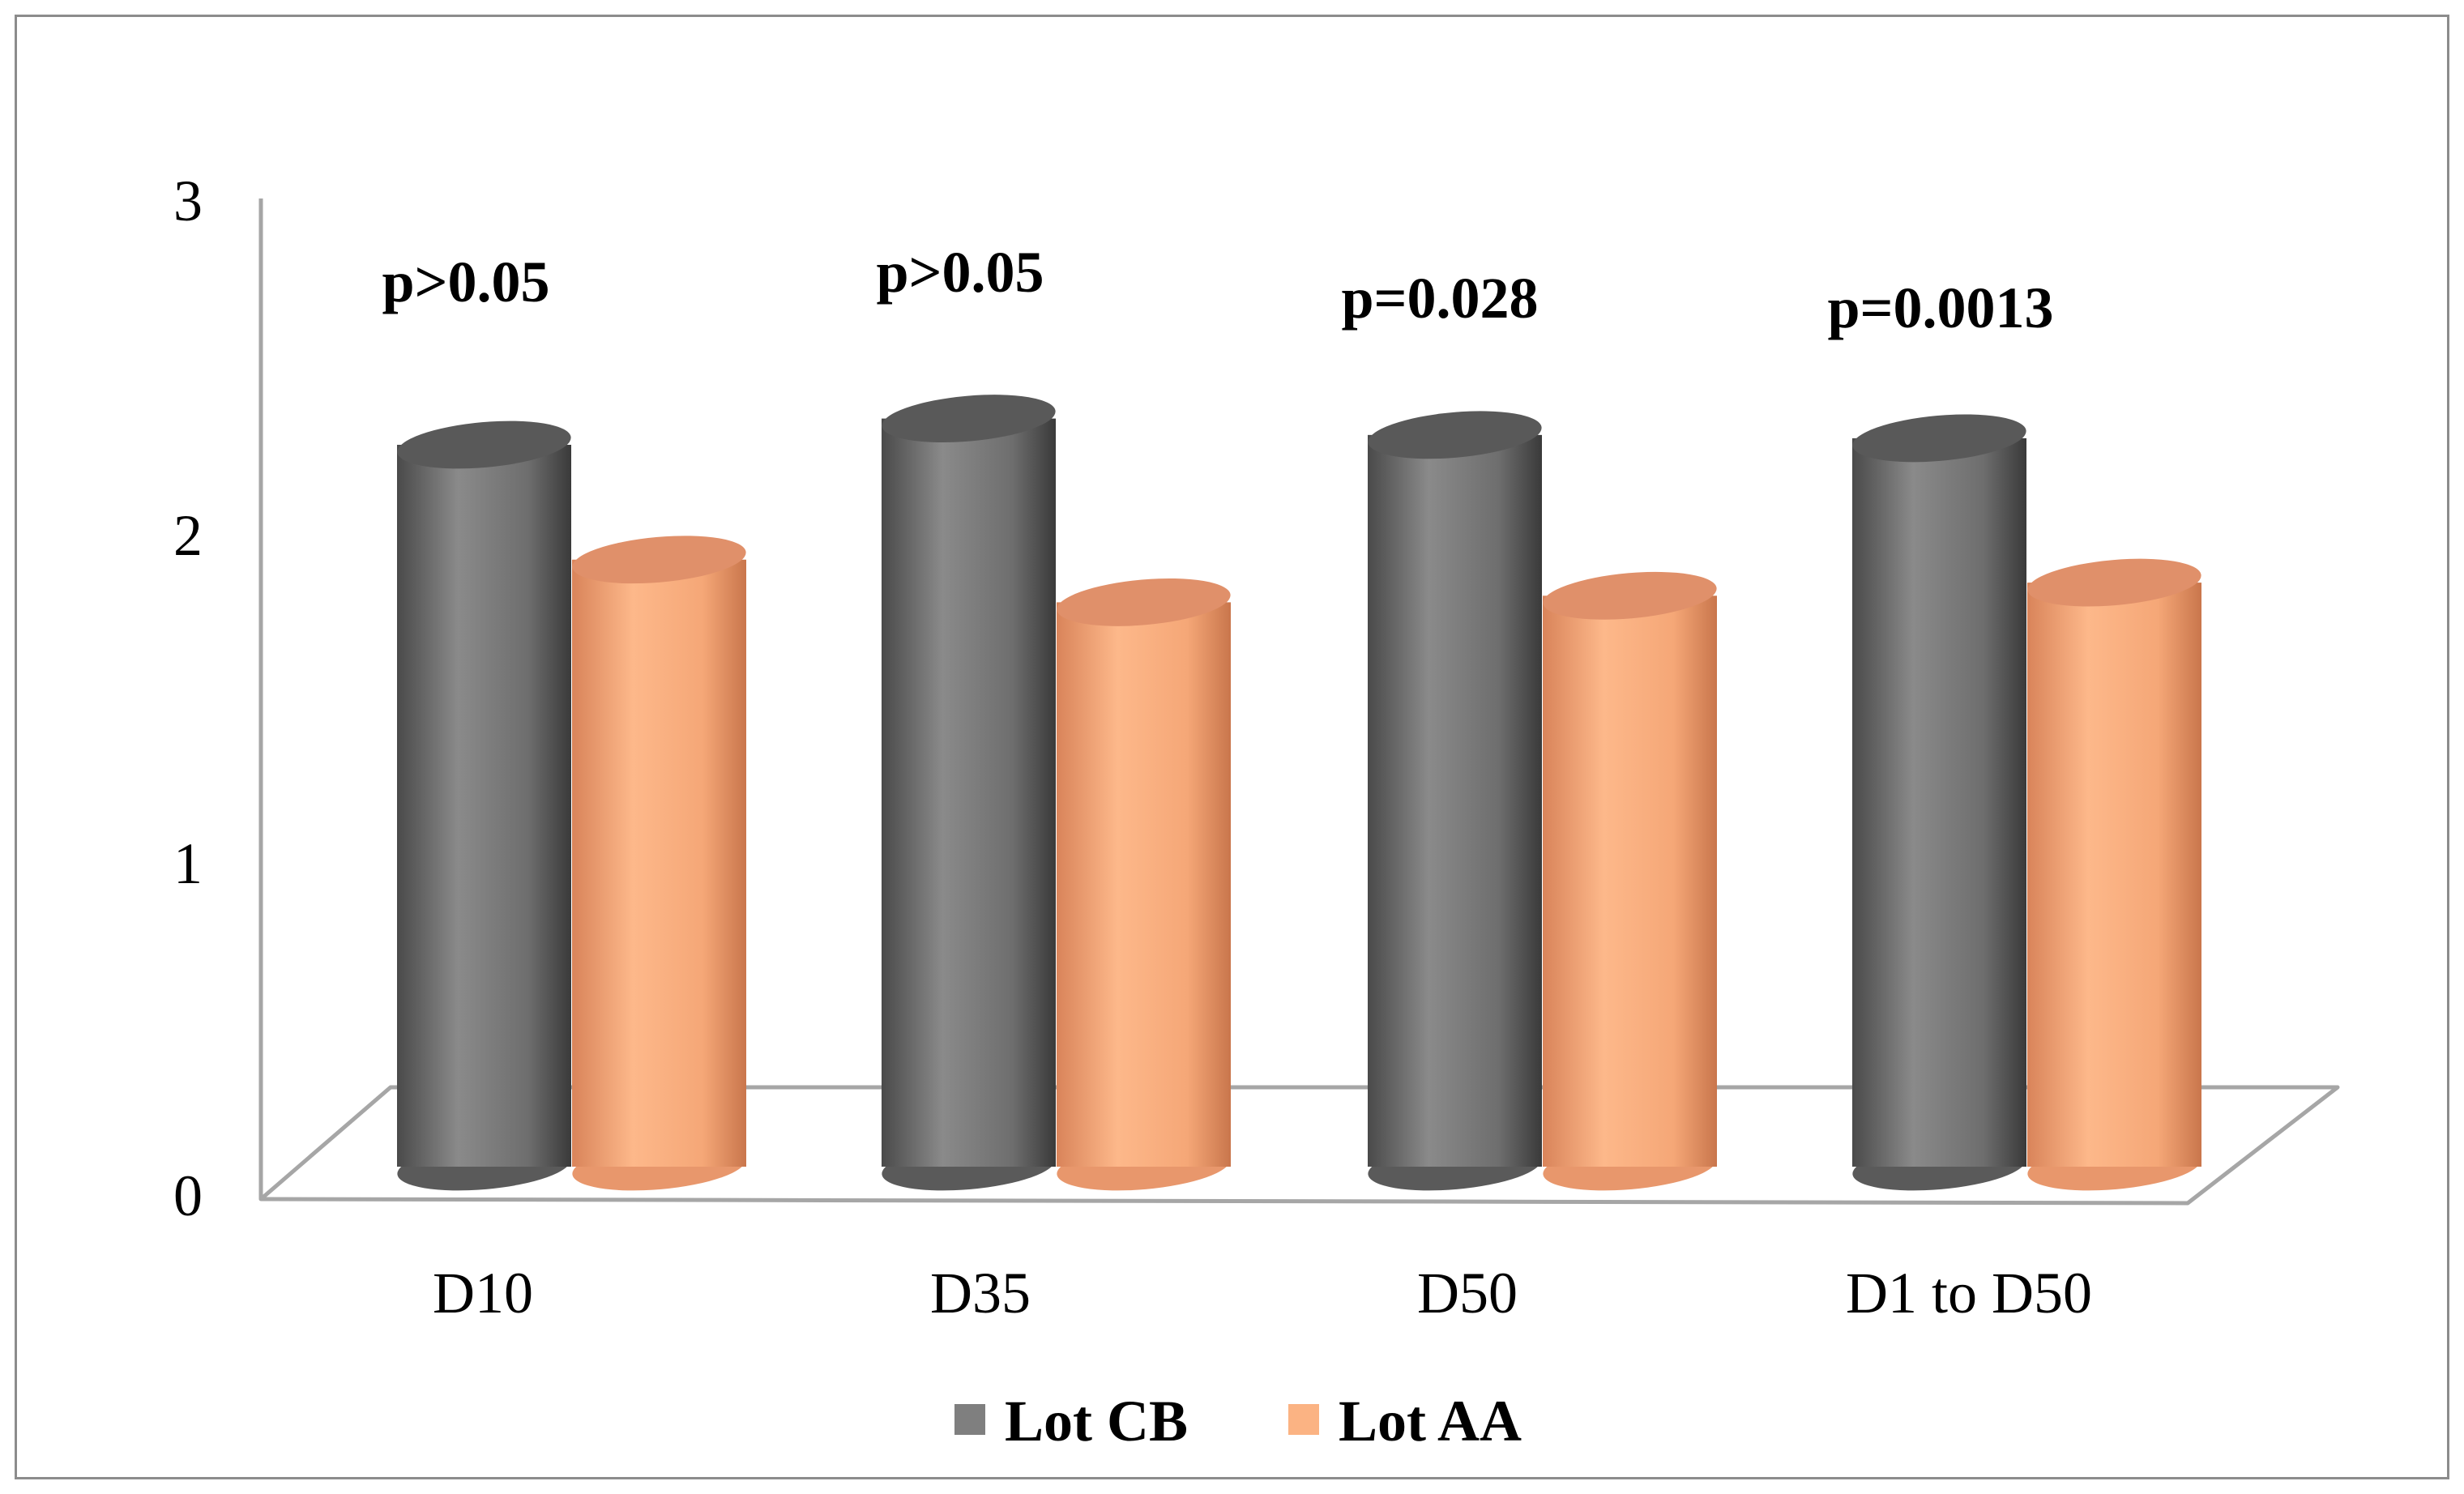 This screenshot has height=1494, width=2464. I want to click on legend-swatch-lot-cb, so click(969, 1419).